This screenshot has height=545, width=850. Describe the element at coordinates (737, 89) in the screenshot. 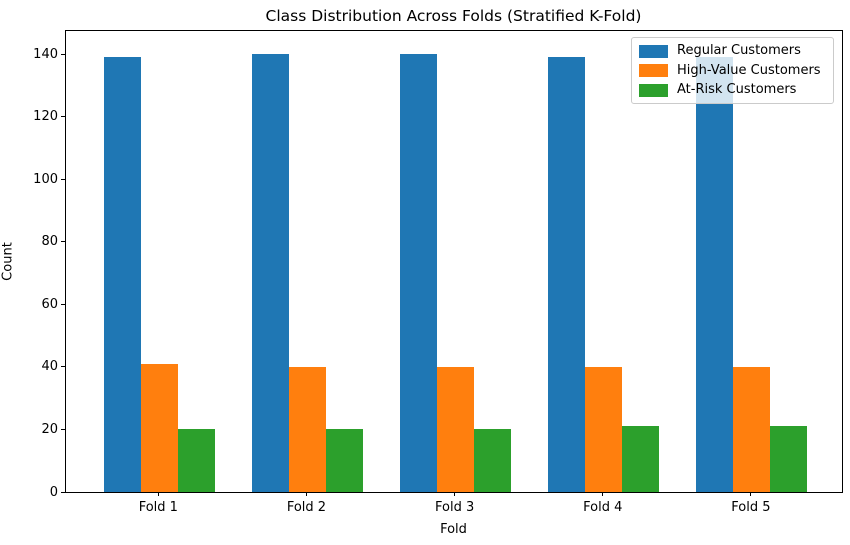

I see `legend-label: At-Risk Customers` at that location.